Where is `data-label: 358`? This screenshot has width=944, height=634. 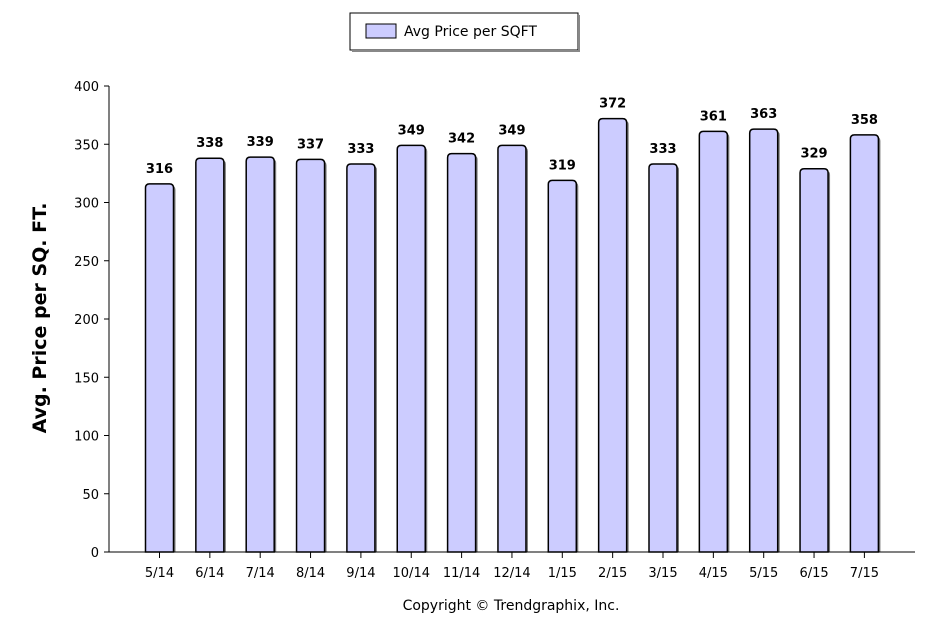
data-label: 358 is located at coordinates (864, 120).